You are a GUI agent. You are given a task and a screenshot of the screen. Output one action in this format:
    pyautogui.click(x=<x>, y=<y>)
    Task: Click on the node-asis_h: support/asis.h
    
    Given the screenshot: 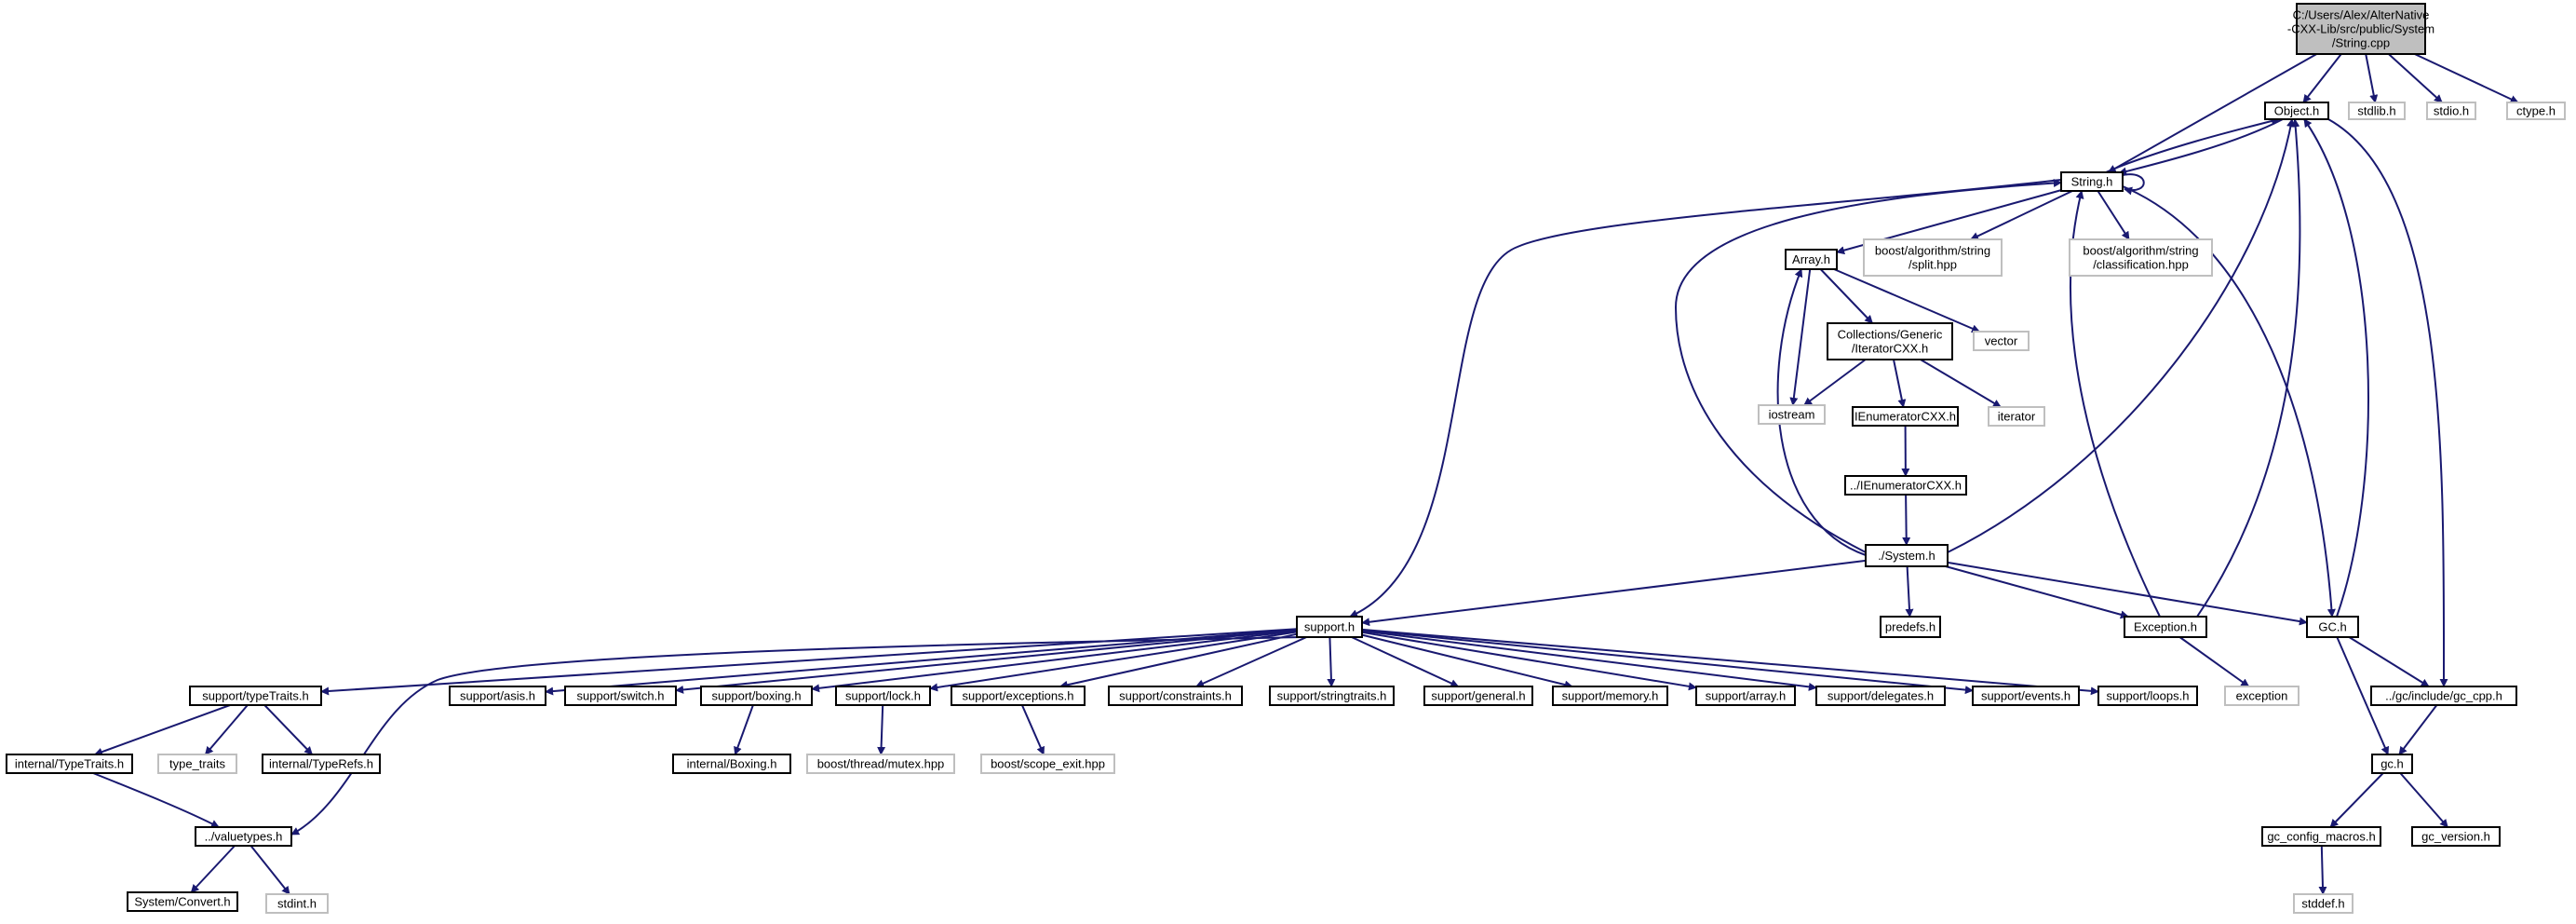 What is the action you would take?
    pyautogui.click(x=497, y=696)
    